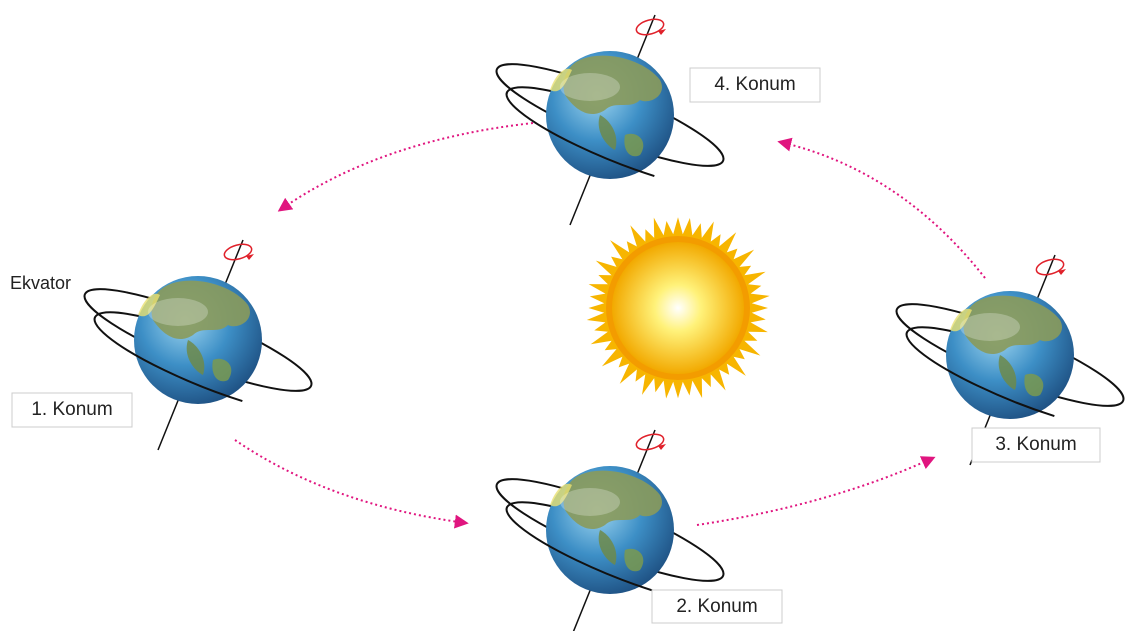 Image resolution: width=1133 pixels, height=631 pixels. I want to click on position-label: 4. Konum, so click(754, 84).